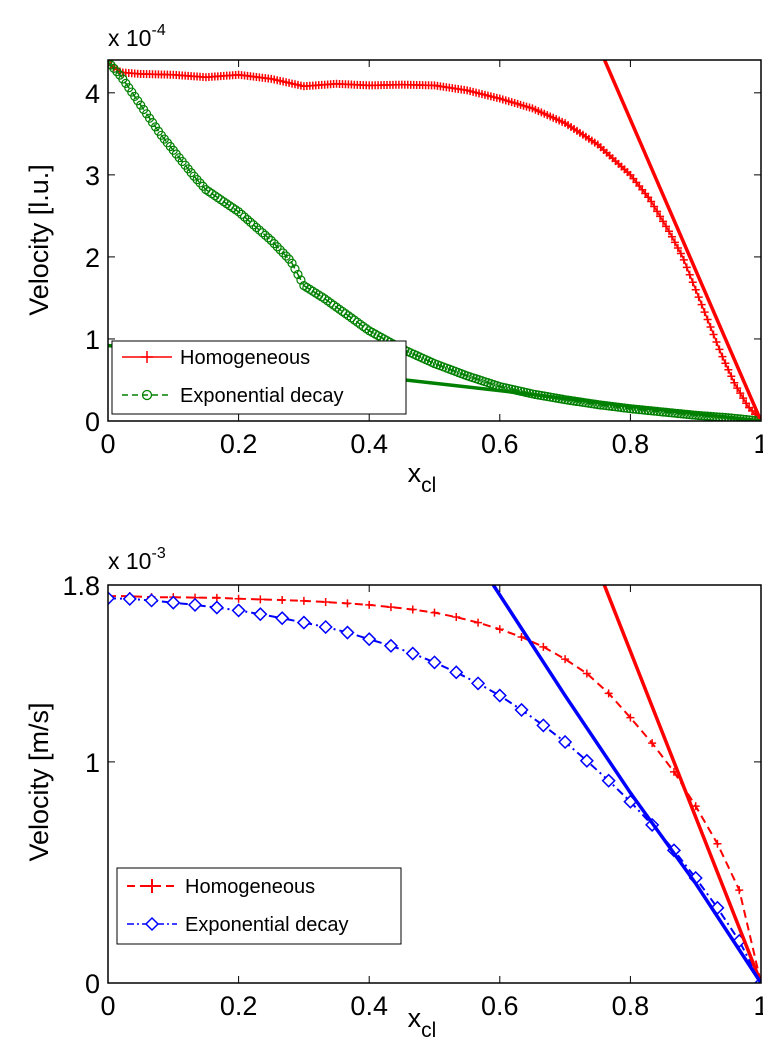  Describe the element at coordinates (92, 176) in the screenshot. I see `y-tick-label: 3` at that location.